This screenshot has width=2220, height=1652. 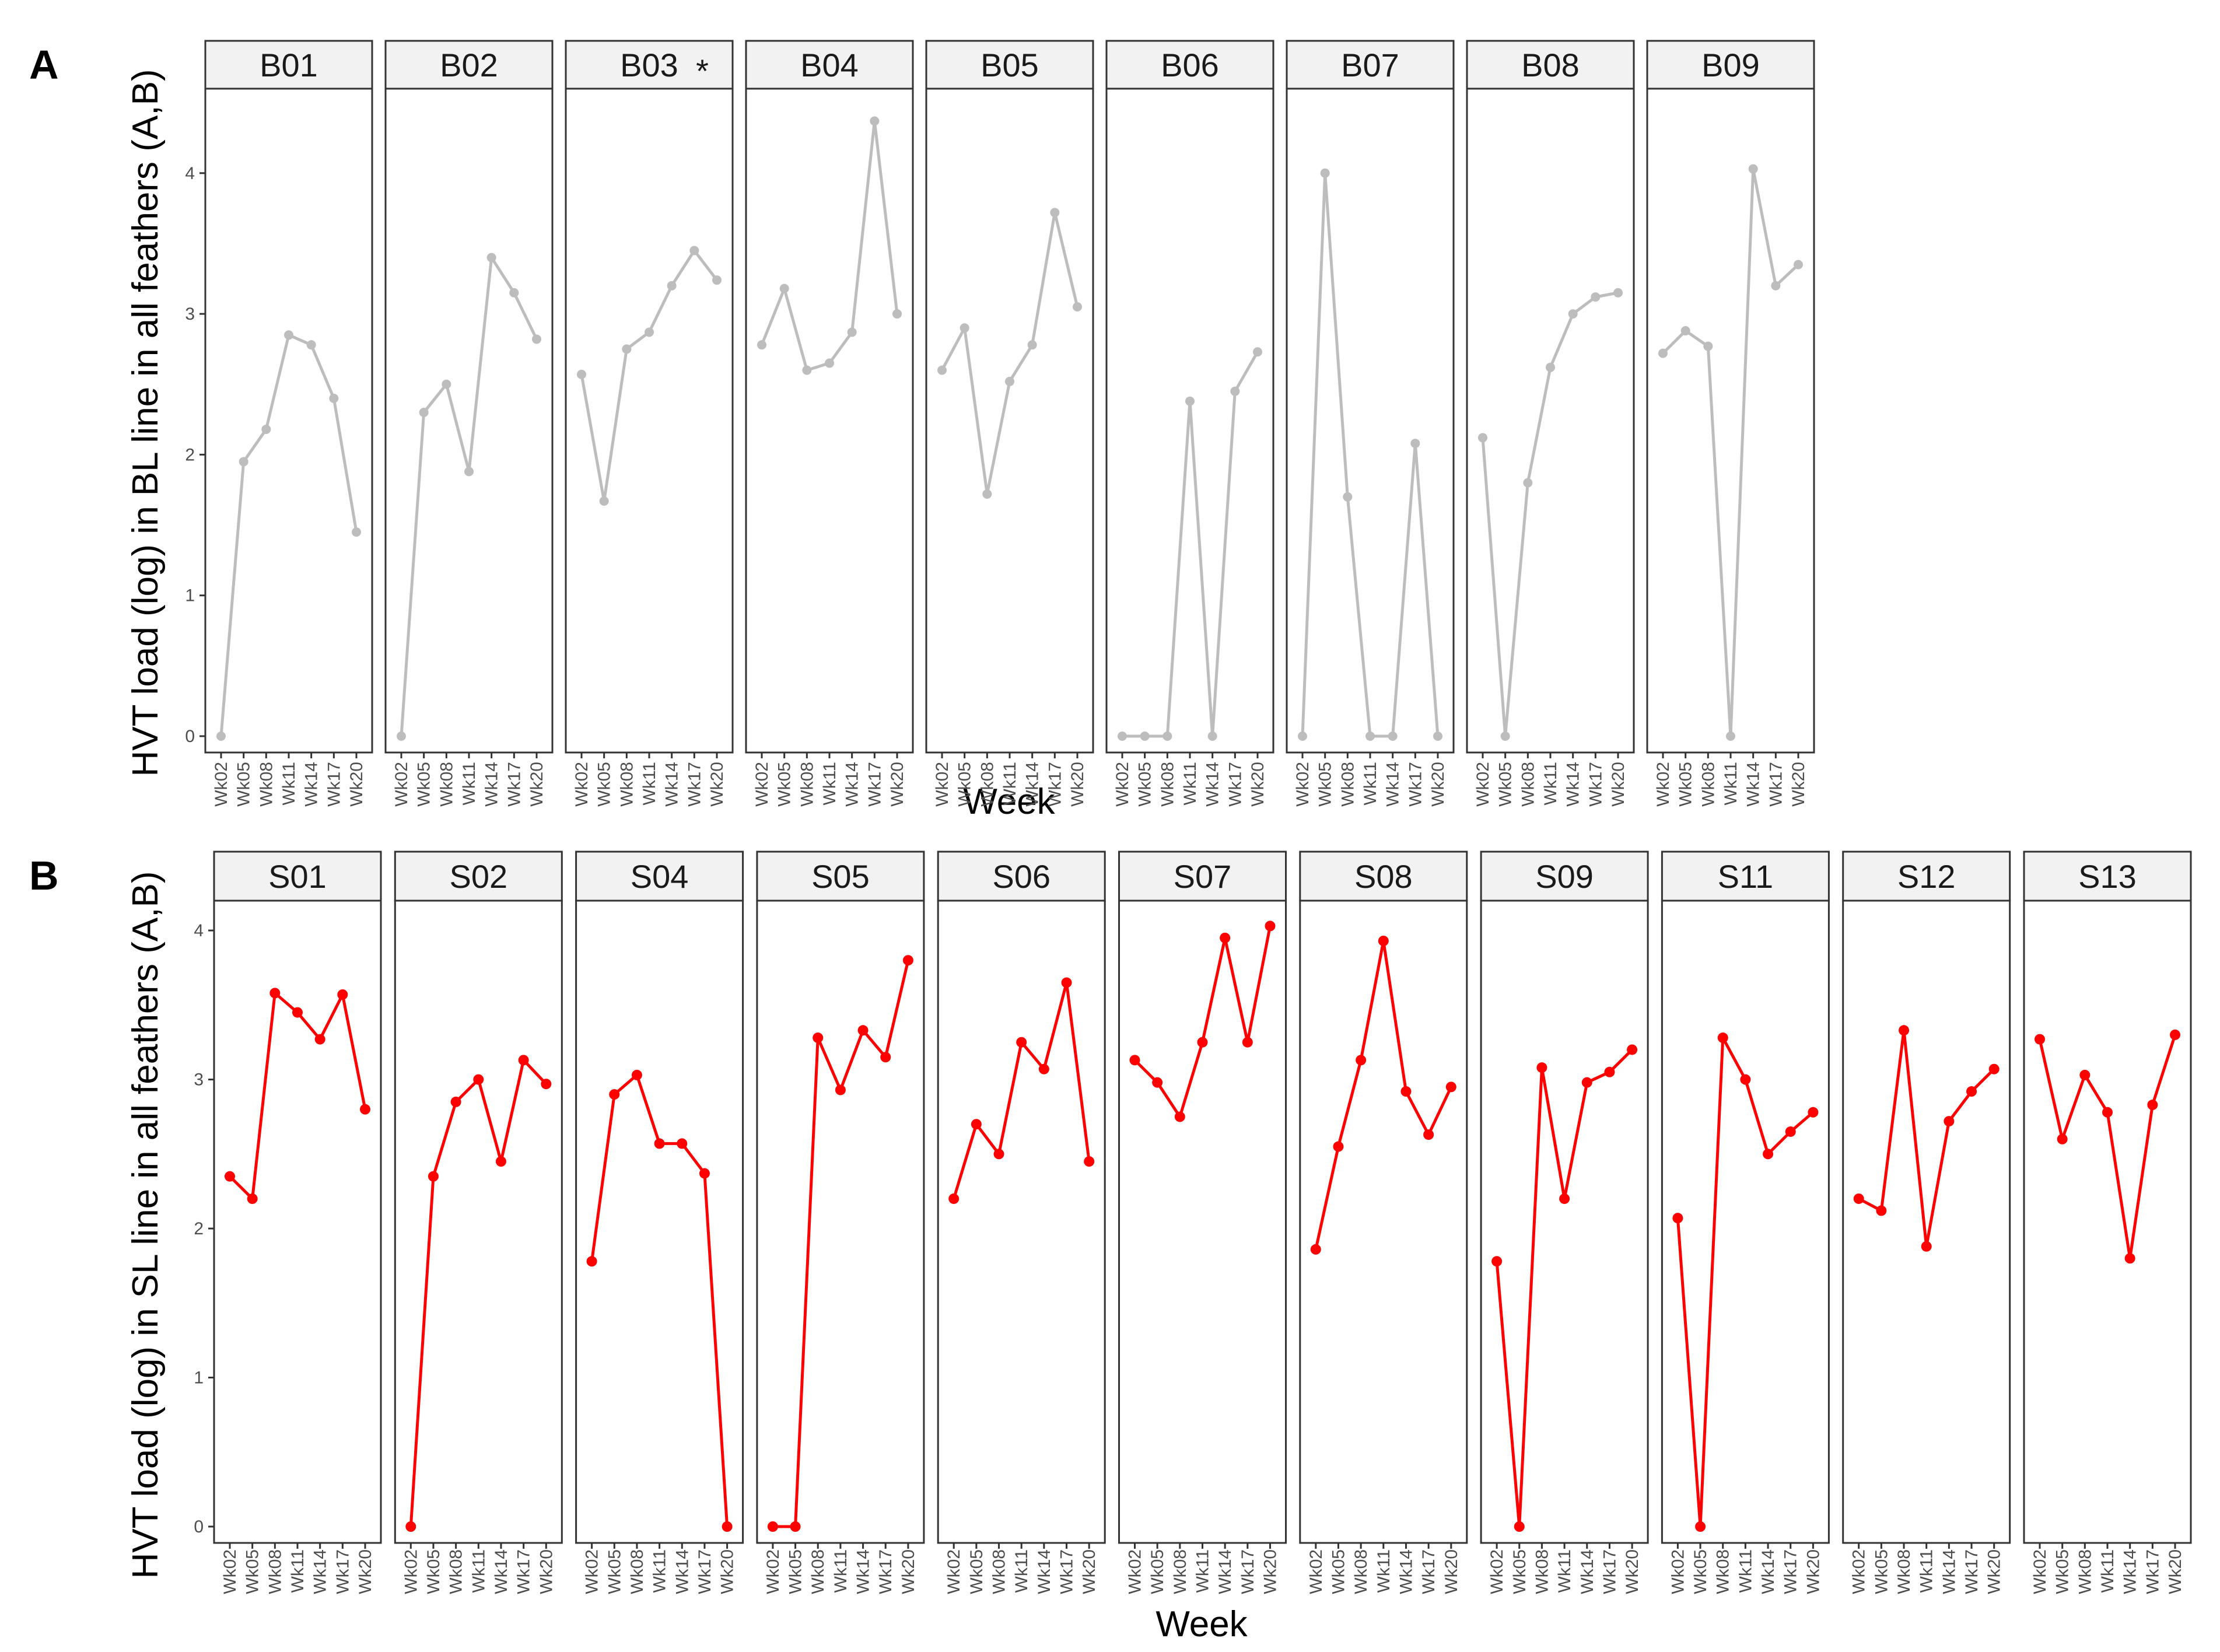 I want to click on facet-b05: B05 Wk02 Wk05 Wk08 Wk11 Wk14 Wk17 Wk20, so click(x=1009, y=423).